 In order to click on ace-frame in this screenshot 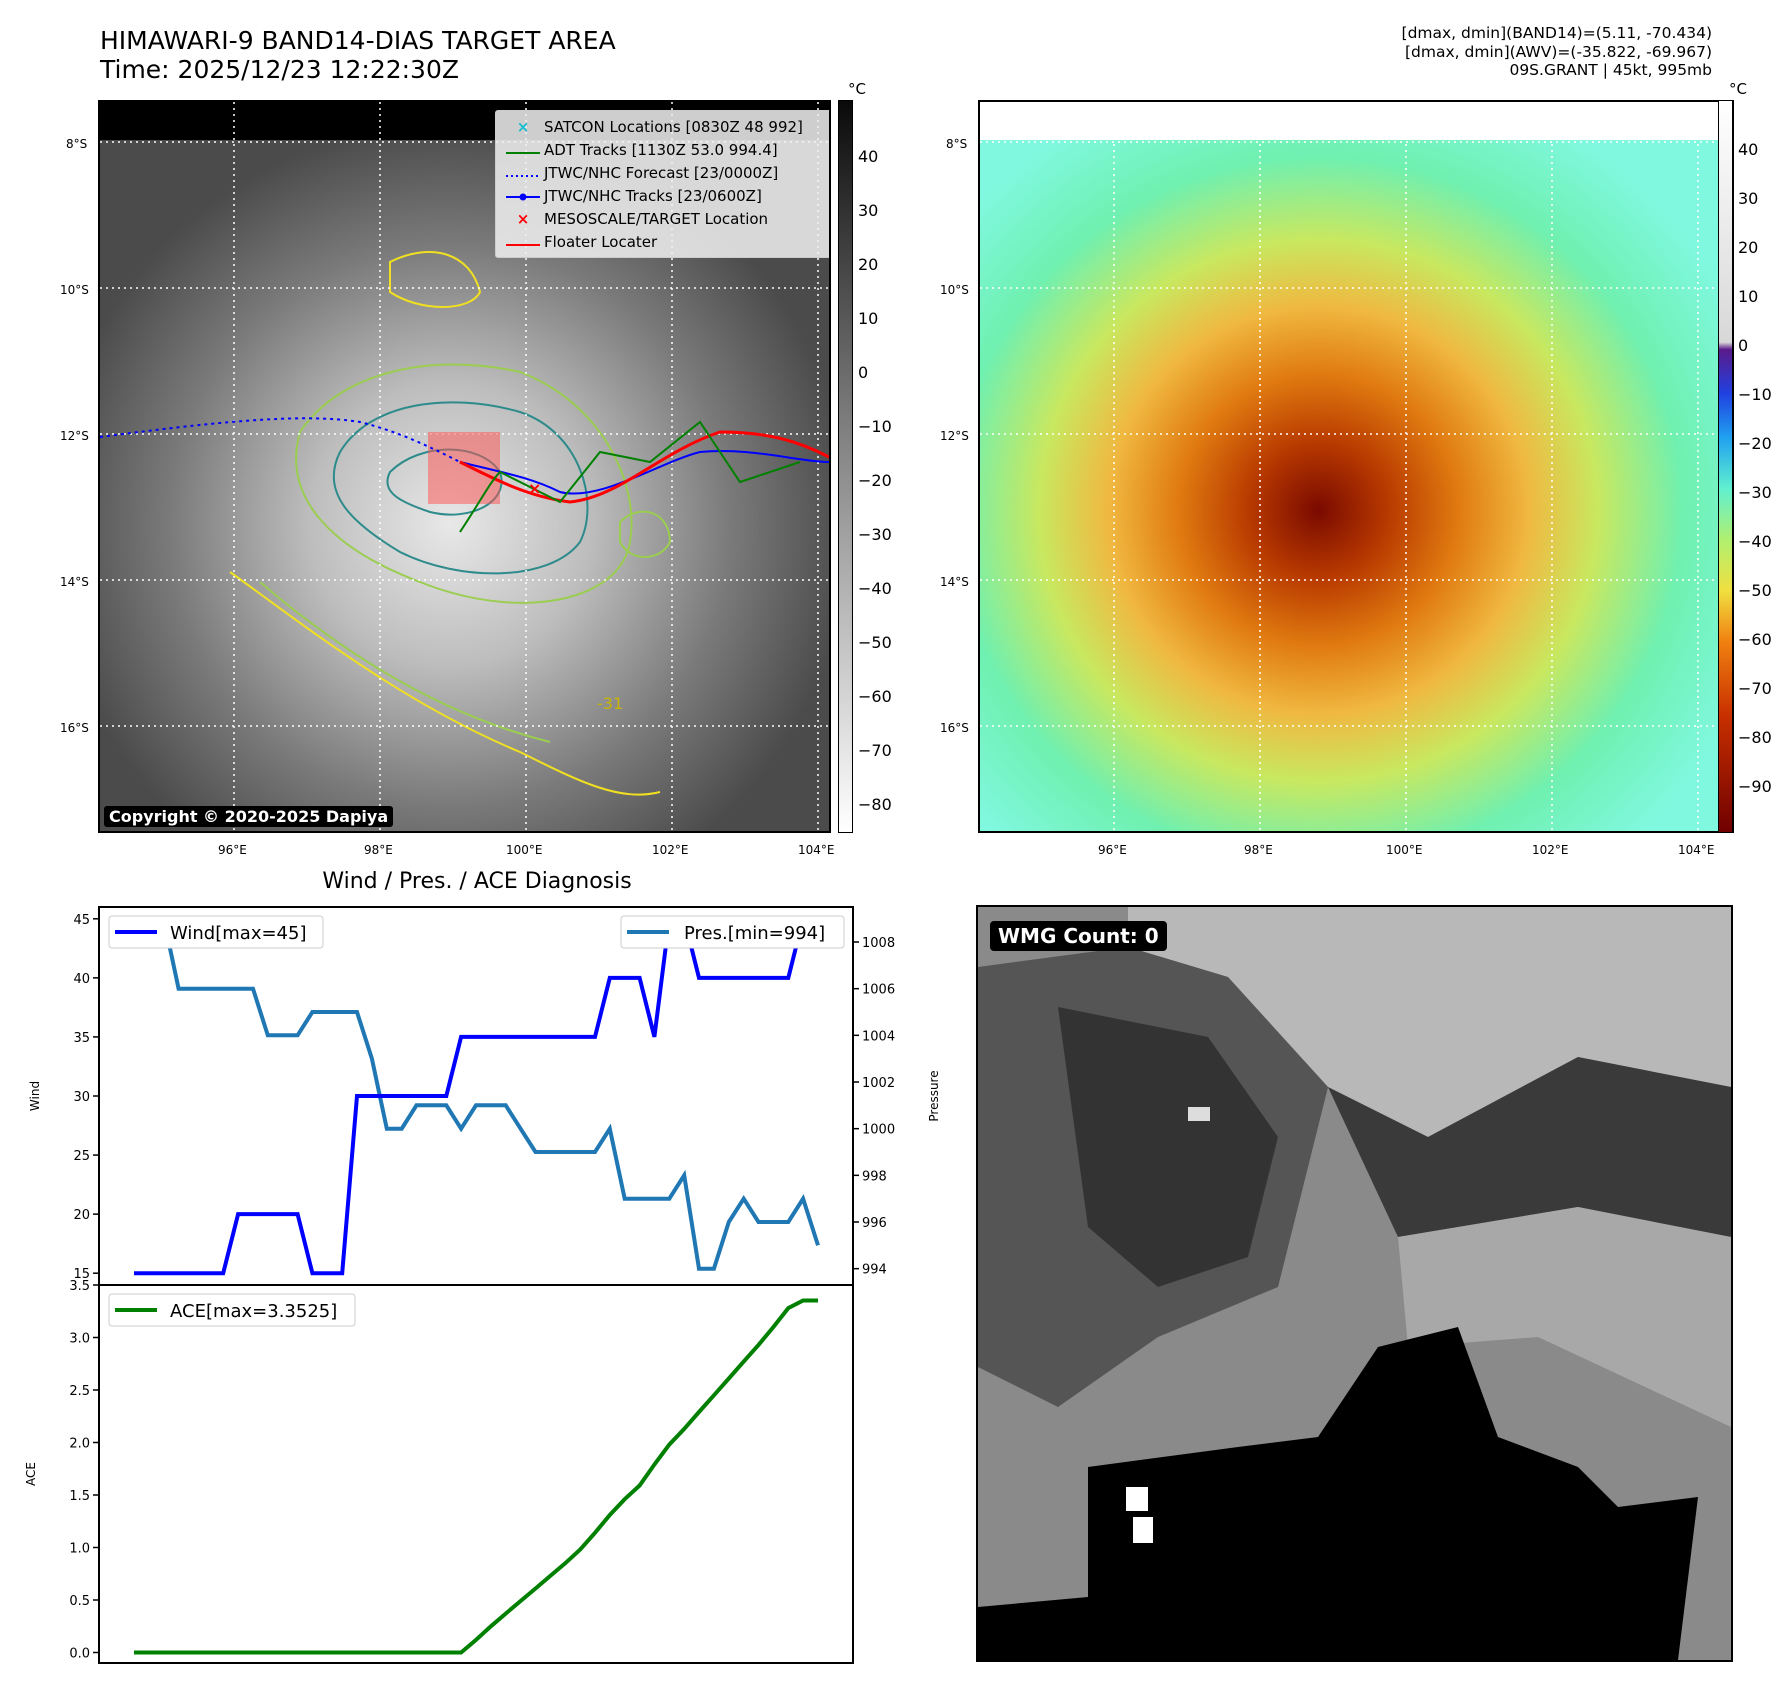, I will do `click(476, 1474)`.